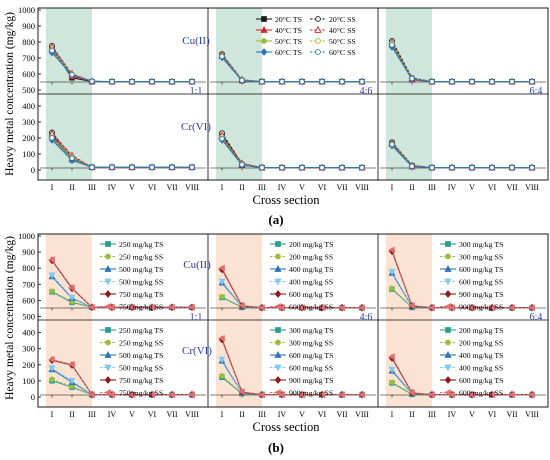 The width and height of the screenshot is (550, 460). I want to click on x-tick-label-b-4-7: VIII, so click(362, 414).